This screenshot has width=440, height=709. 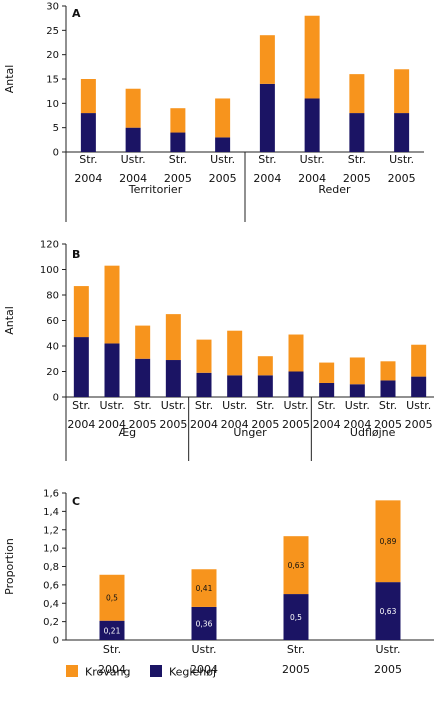 What do you see at coordinates (52, 372) in the screenshot?
I see `y-tick-label: 20` at bounding box center [52, 372].